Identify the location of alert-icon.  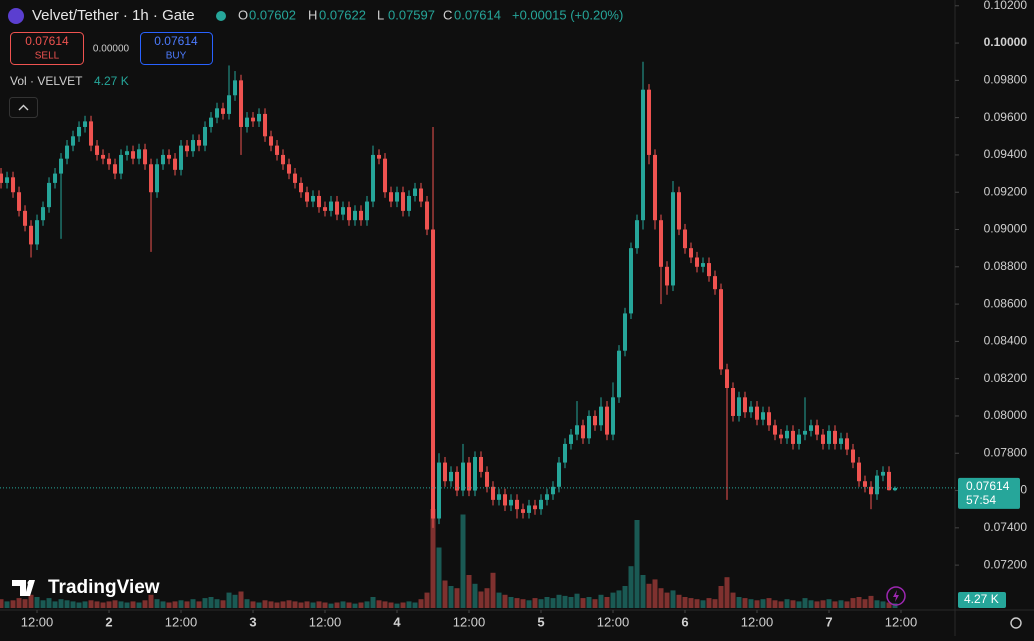
(896, 596).